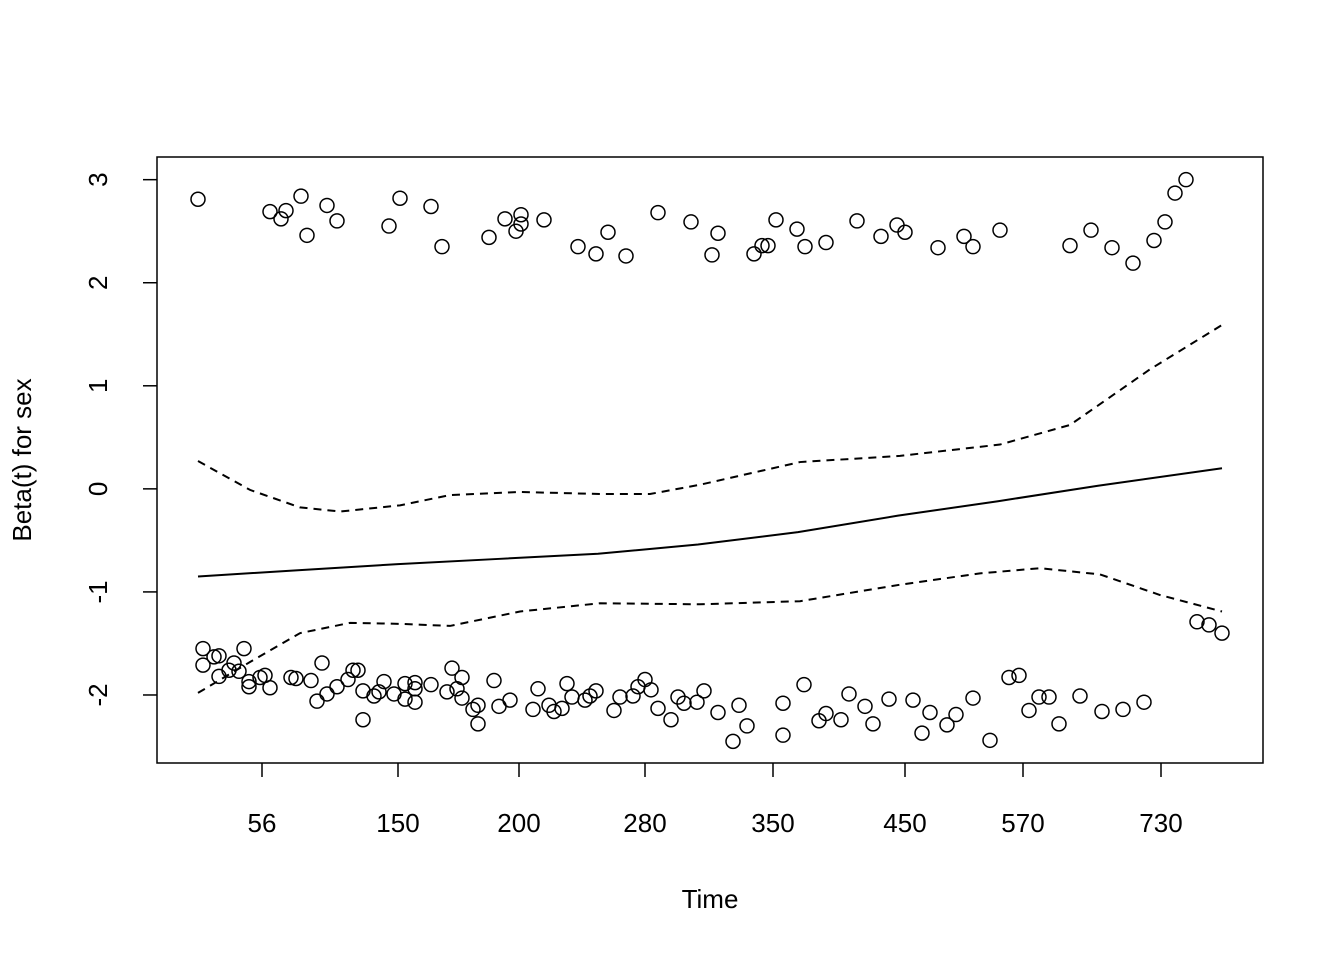  I want to click on y-tick-label: 1, so click(98, 386).